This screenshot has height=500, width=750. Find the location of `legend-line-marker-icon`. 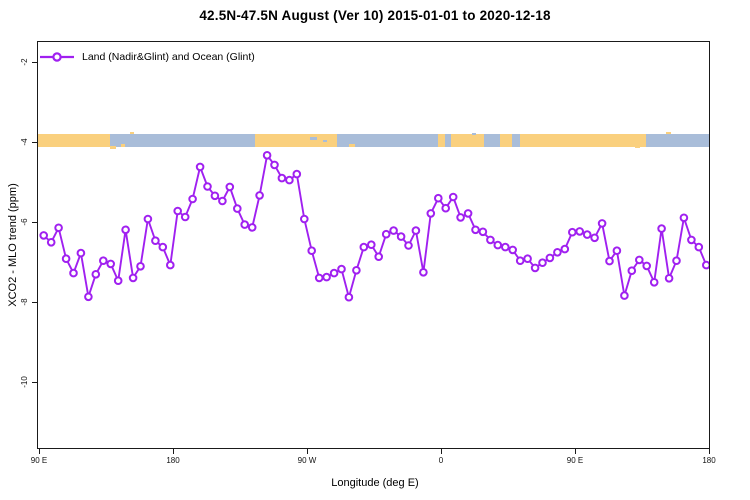

legend-line-marker-icon is located at coordinates (57, 57).